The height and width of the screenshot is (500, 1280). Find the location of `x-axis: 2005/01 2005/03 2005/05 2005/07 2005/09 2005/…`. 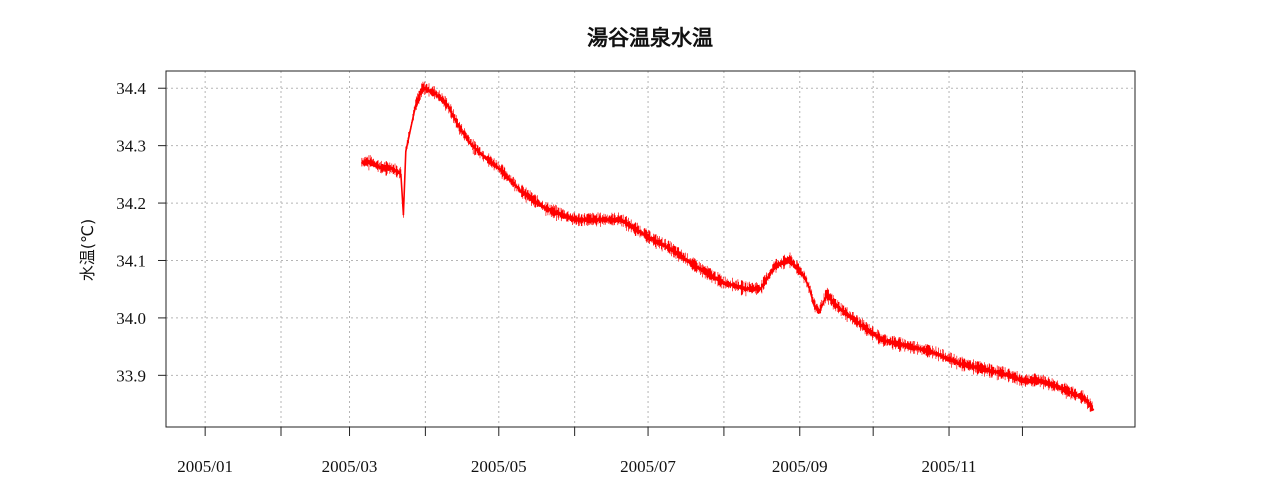

x-axis: 2005/01 2005/03 2005/05 2005/07 2005/09 2005/… is located at coordinates (600, 451).